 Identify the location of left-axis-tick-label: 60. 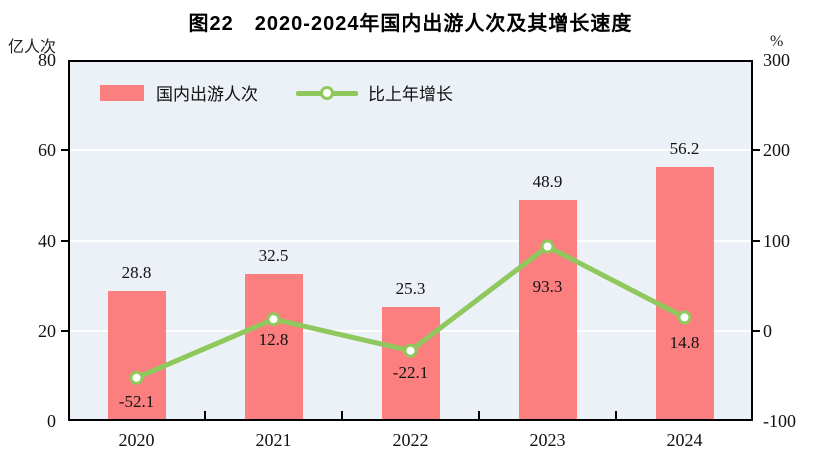
(47, 150).